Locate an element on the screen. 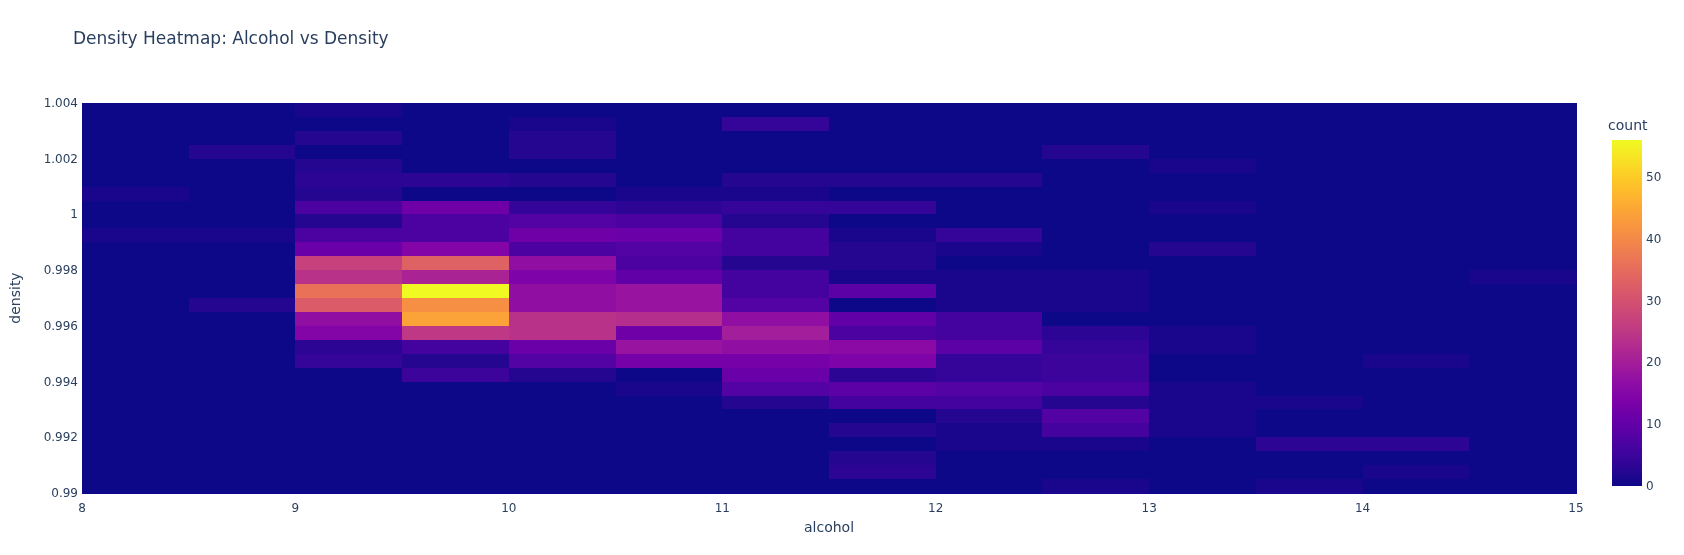  x-axis-title: alcohol is located at coordinates (829, 527).